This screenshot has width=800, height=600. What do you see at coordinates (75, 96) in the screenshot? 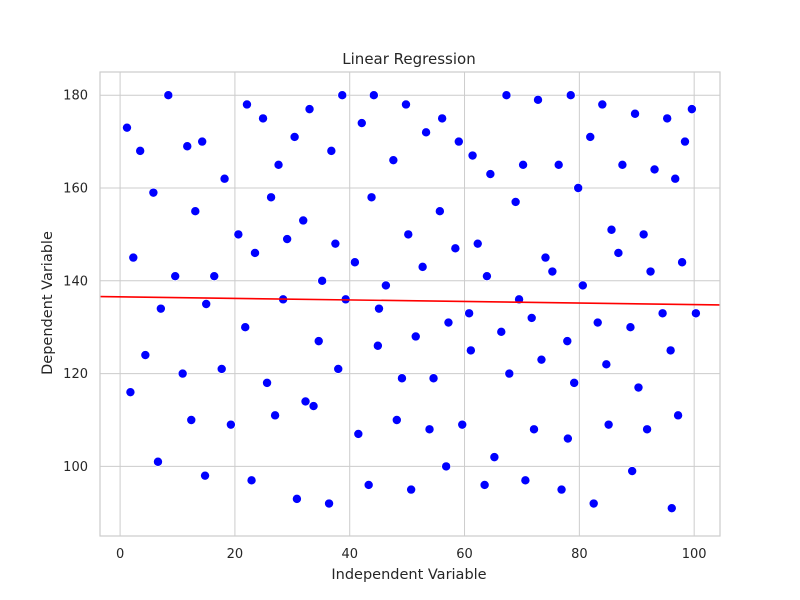
I see `y-tick-label: 180` at bounding box center [75, 96].